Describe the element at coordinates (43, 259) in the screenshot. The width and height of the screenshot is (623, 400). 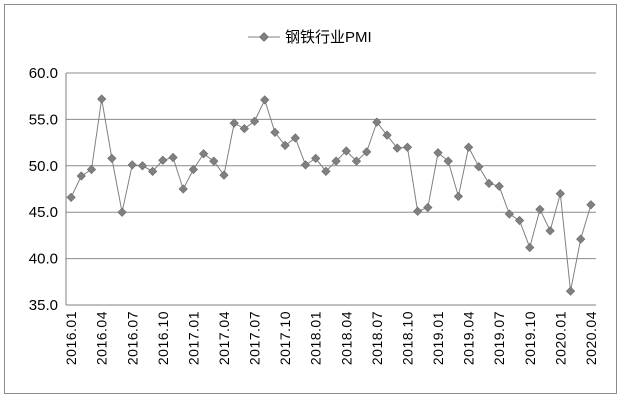
I see `y-tick-label: 40.0` at that location.